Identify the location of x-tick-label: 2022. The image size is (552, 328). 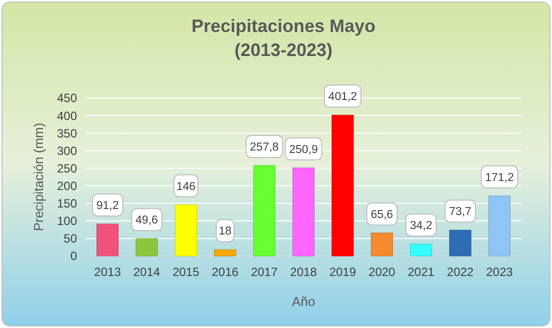
(460, 272).